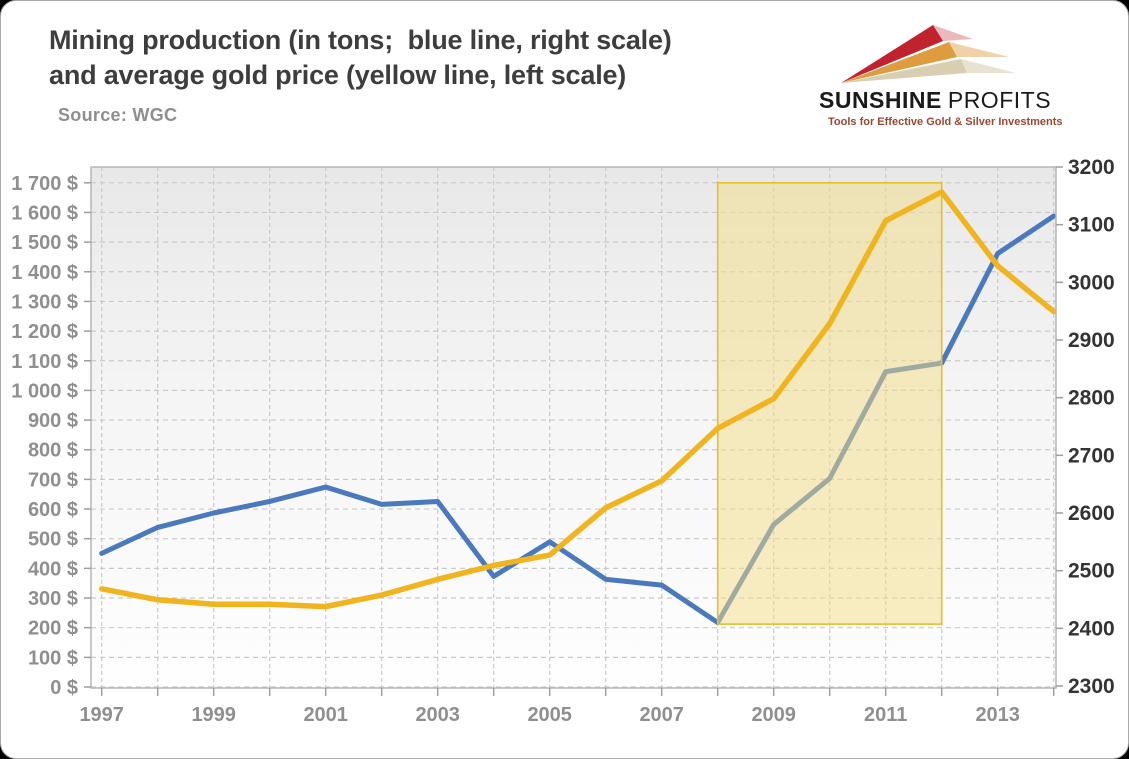 The width and height of the screenshot is (1129, 759). I want to click on left-axis-label: 1 400 $, so click(44, 273).